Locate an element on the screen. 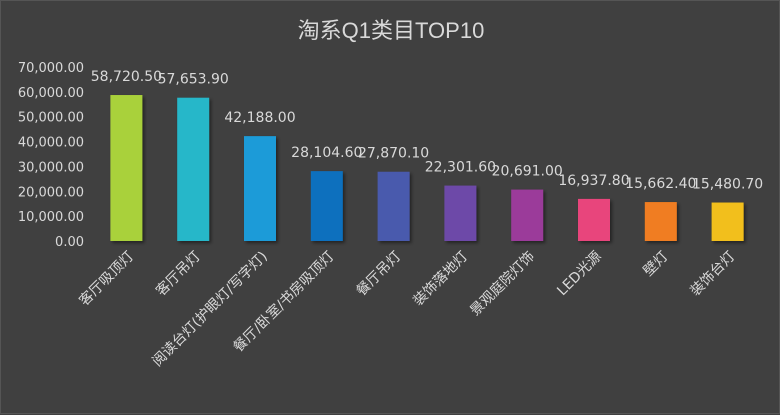  y-tick-label: 10,000.00 is located at coordinates (51, 217).